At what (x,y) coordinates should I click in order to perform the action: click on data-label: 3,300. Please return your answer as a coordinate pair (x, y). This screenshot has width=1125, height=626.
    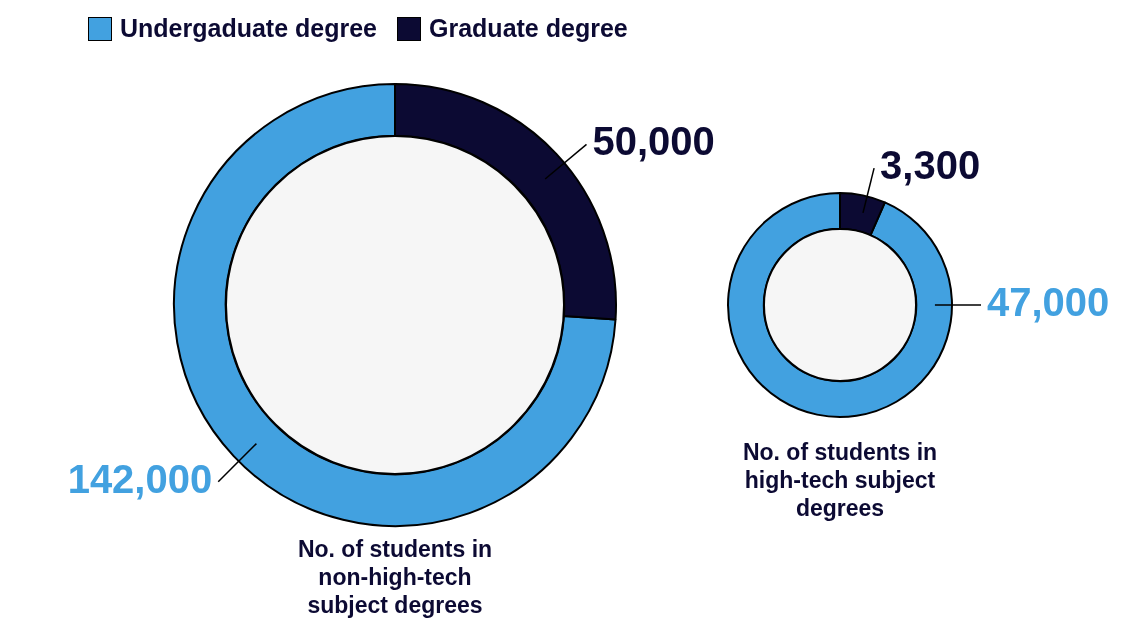
    Looking at the image, I should click on (930, 165).